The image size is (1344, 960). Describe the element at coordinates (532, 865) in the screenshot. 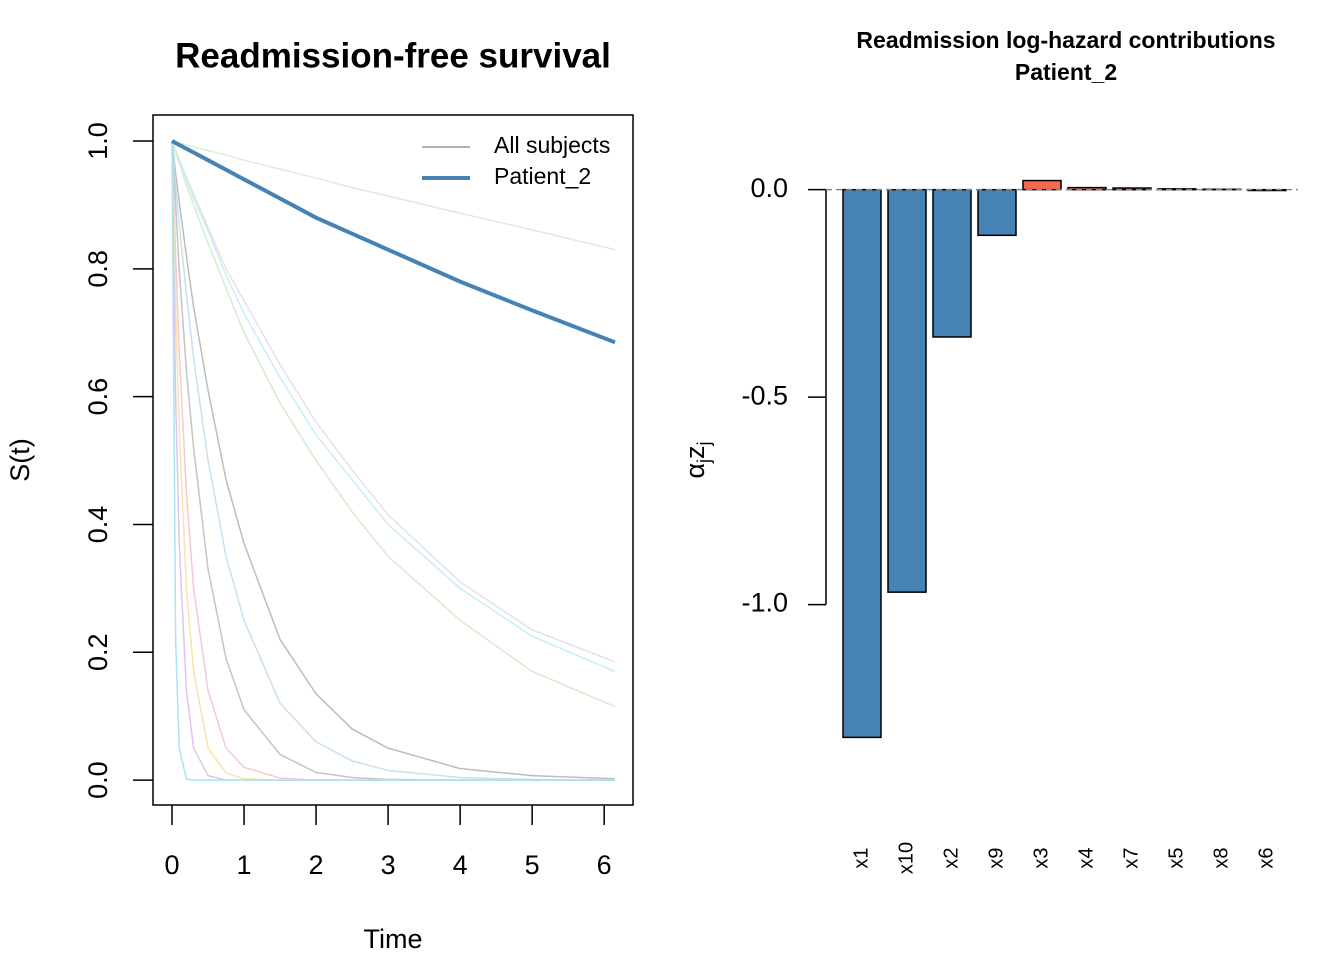

I see `x-tick-label: 5` at that location.